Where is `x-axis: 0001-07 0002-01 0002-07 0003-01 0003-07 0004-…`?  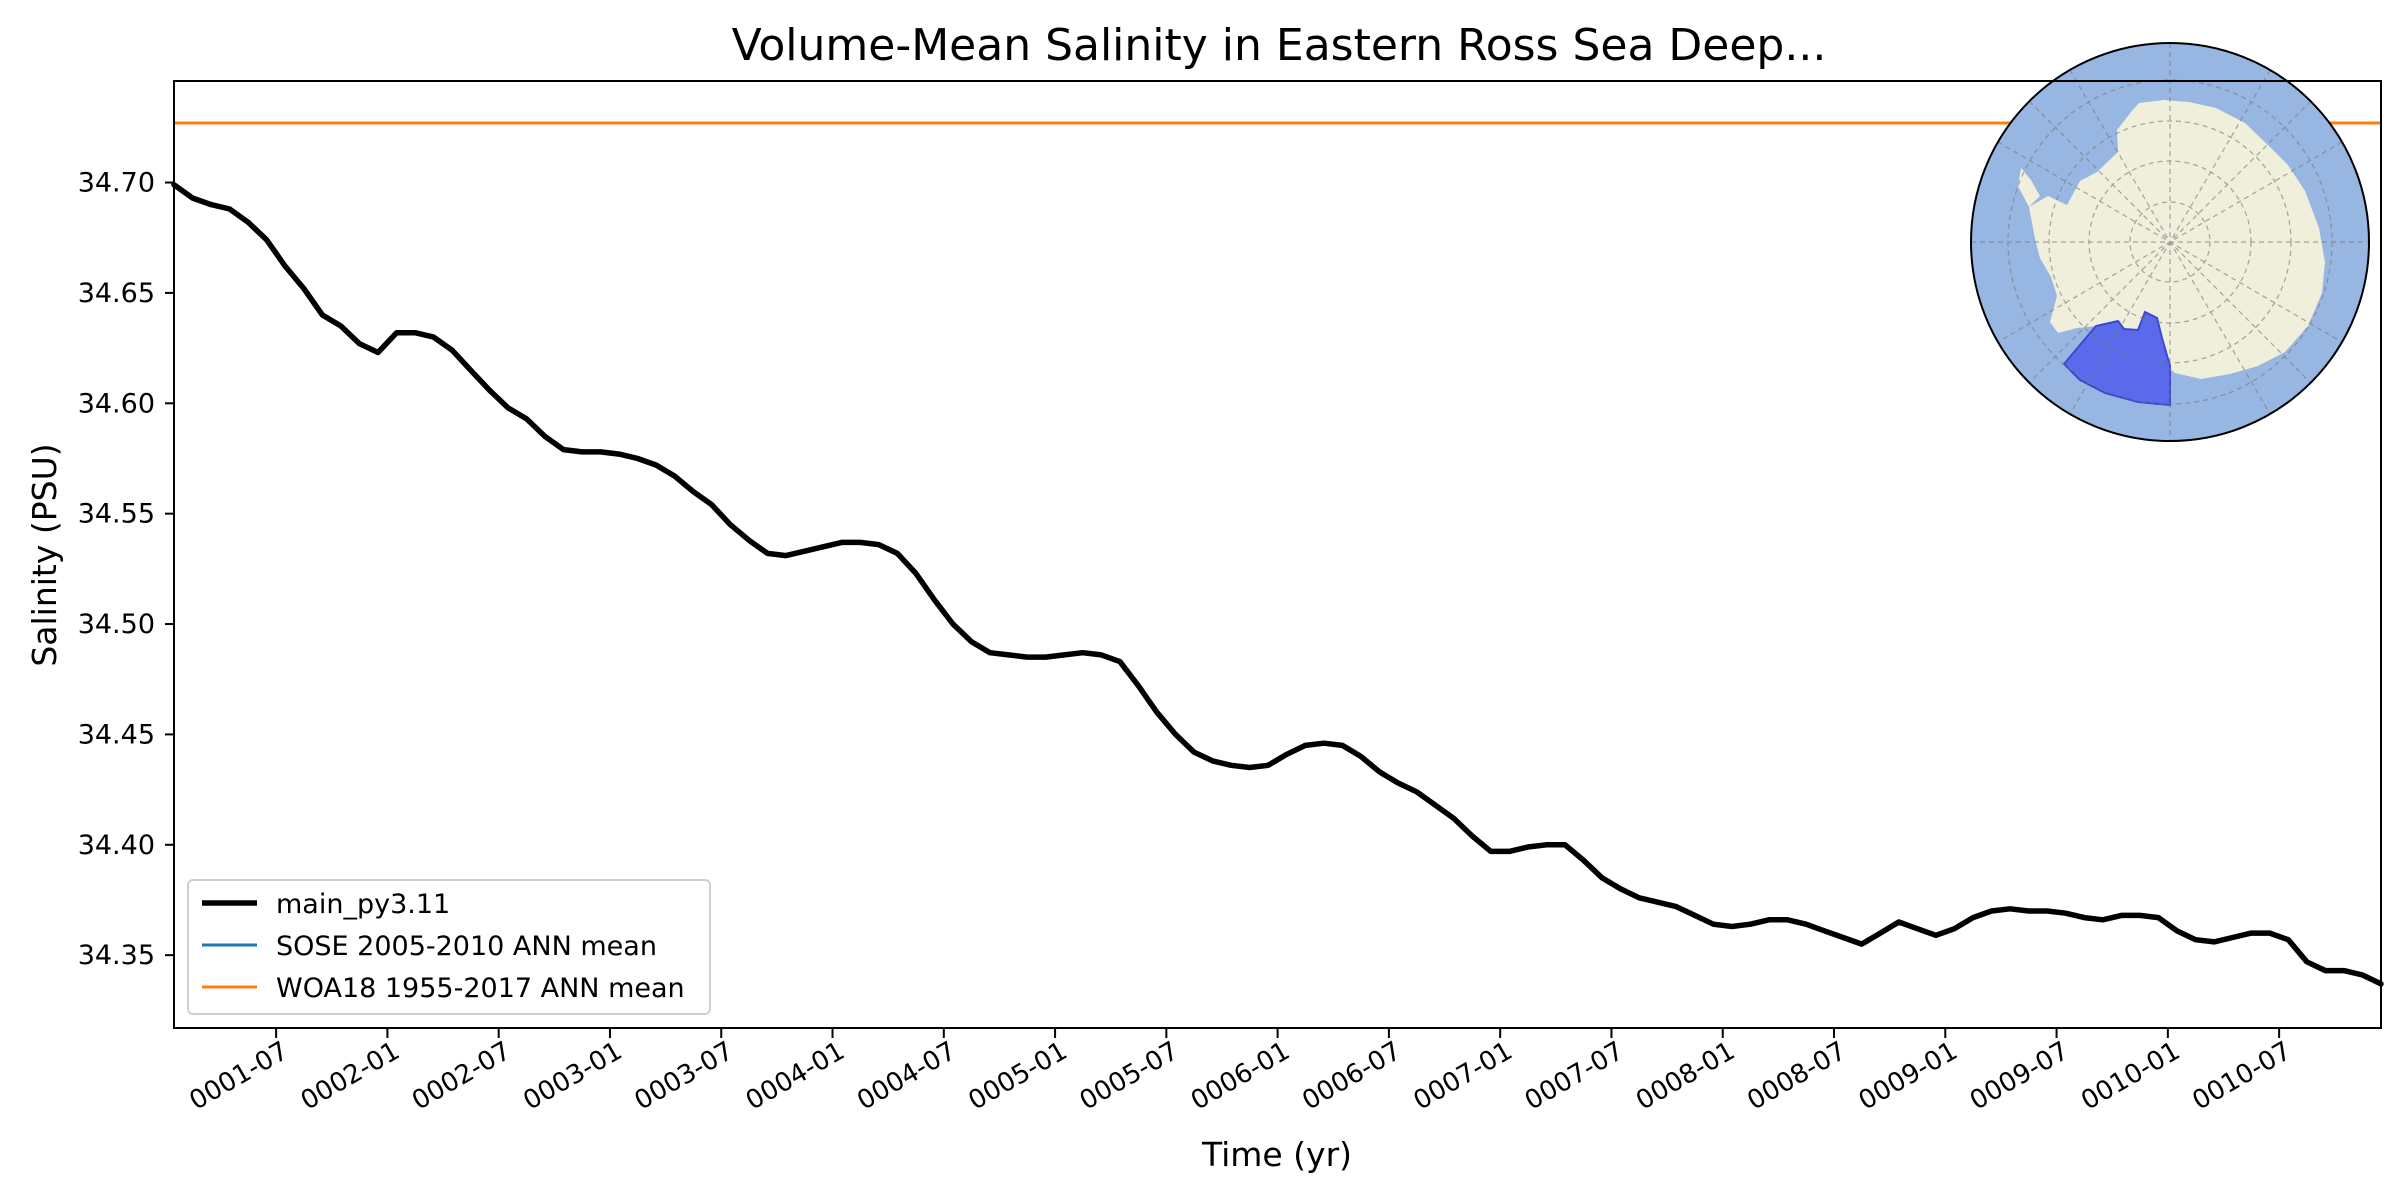
x-axis: 0001-07 0002-01 0002-07 0003-01 0003-07 0004-… is located at coordinates (1241, 1072).